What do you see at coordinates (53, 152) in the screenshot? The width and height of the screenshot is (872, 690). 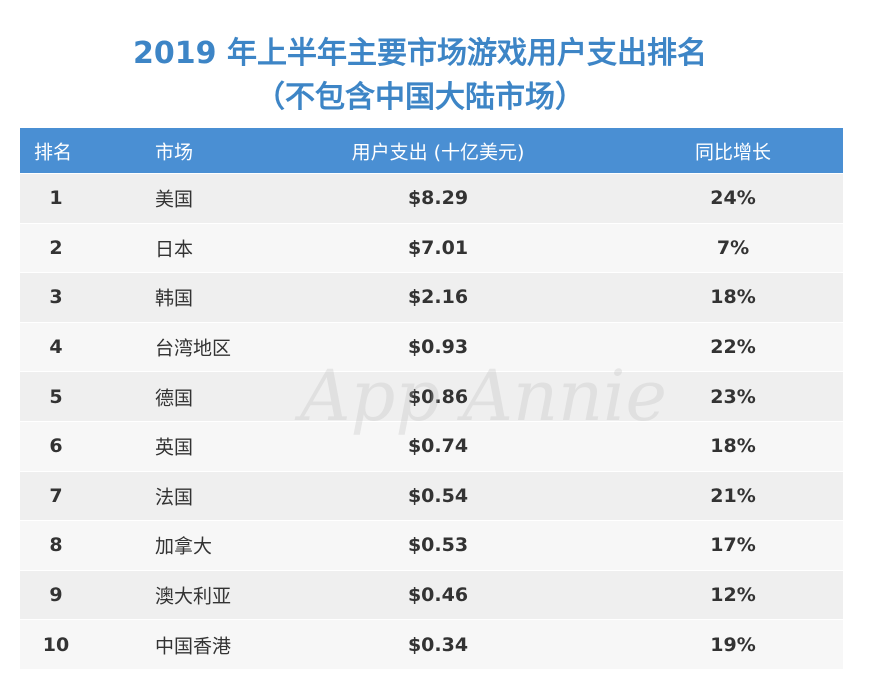 I see `column-header: 排名` at bounding box center [53, 152].